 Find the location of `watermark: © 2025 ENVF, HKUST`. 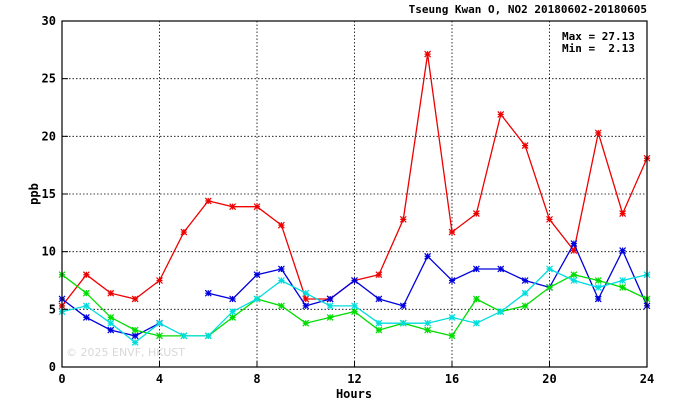

watermark: © 2025 ENVF, HKUST is located at coordinates (125, 352).